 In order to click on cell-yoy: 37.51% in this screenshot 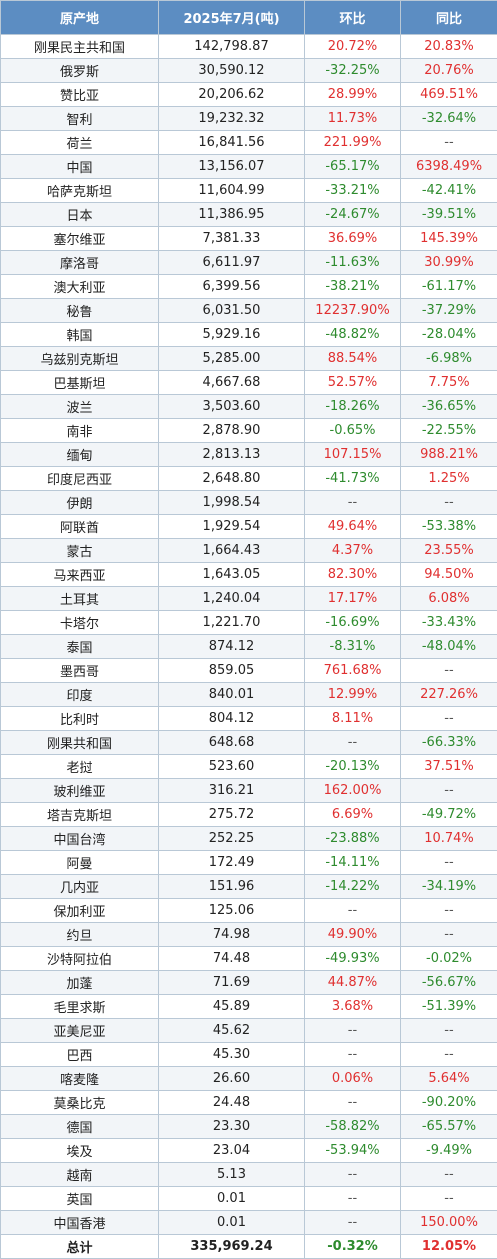, I will do `click(449, 767)`.